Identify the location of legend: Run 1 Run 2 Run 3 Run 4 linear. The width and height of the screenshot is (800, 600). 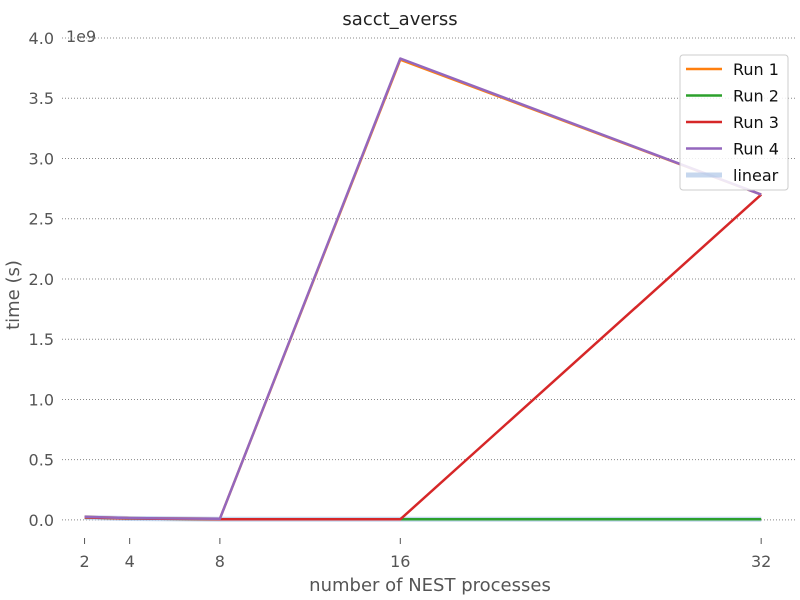
(734, 122).